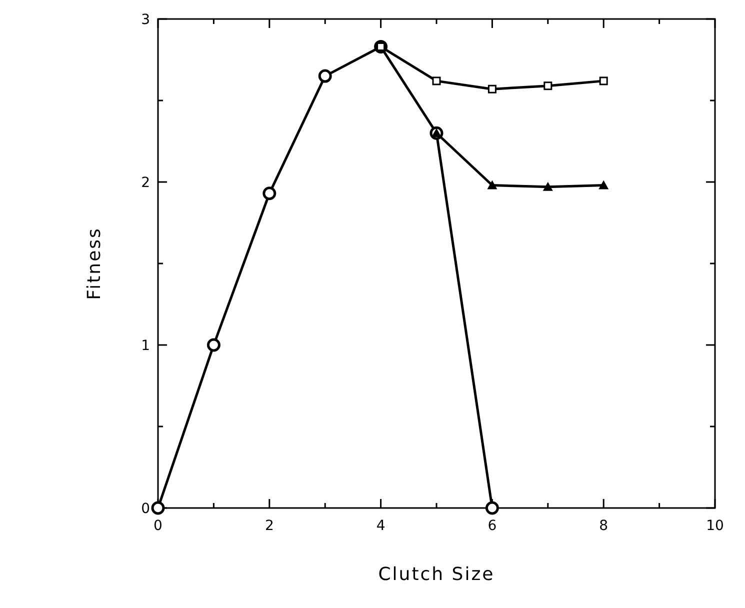  Describe the element at coordinates (145, 20) in the screenshot. I see `y-tick-label: 3` at that location.